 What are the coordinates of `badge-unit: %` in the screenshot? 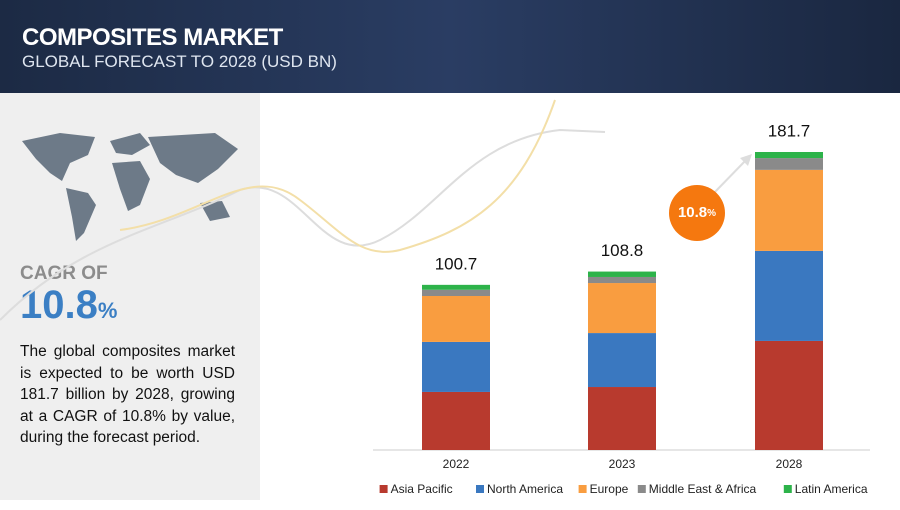 It's located at (711, 213).